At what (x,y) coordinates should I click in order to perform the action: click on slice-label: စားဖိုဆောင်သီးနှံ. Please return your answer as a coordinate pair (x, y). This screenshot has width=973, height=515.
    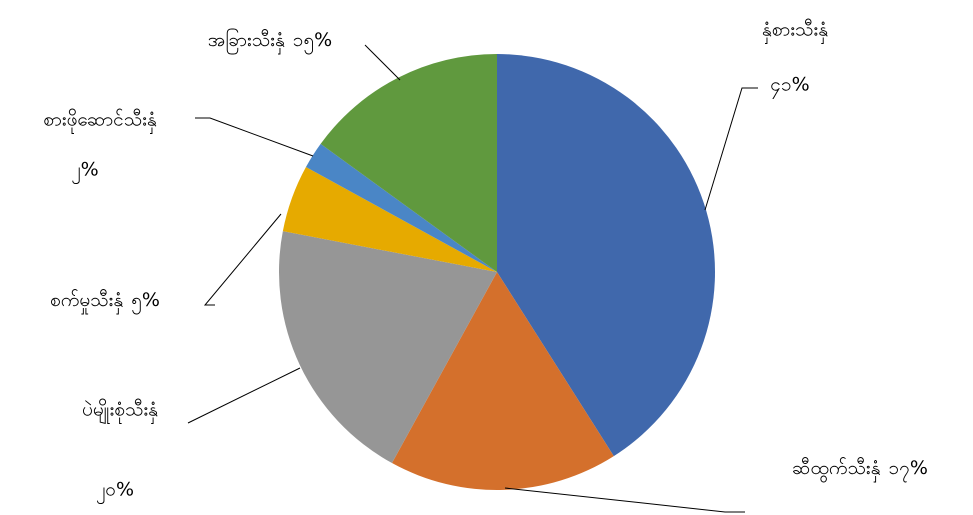
    Looking at the image, I should click on (100, 121).